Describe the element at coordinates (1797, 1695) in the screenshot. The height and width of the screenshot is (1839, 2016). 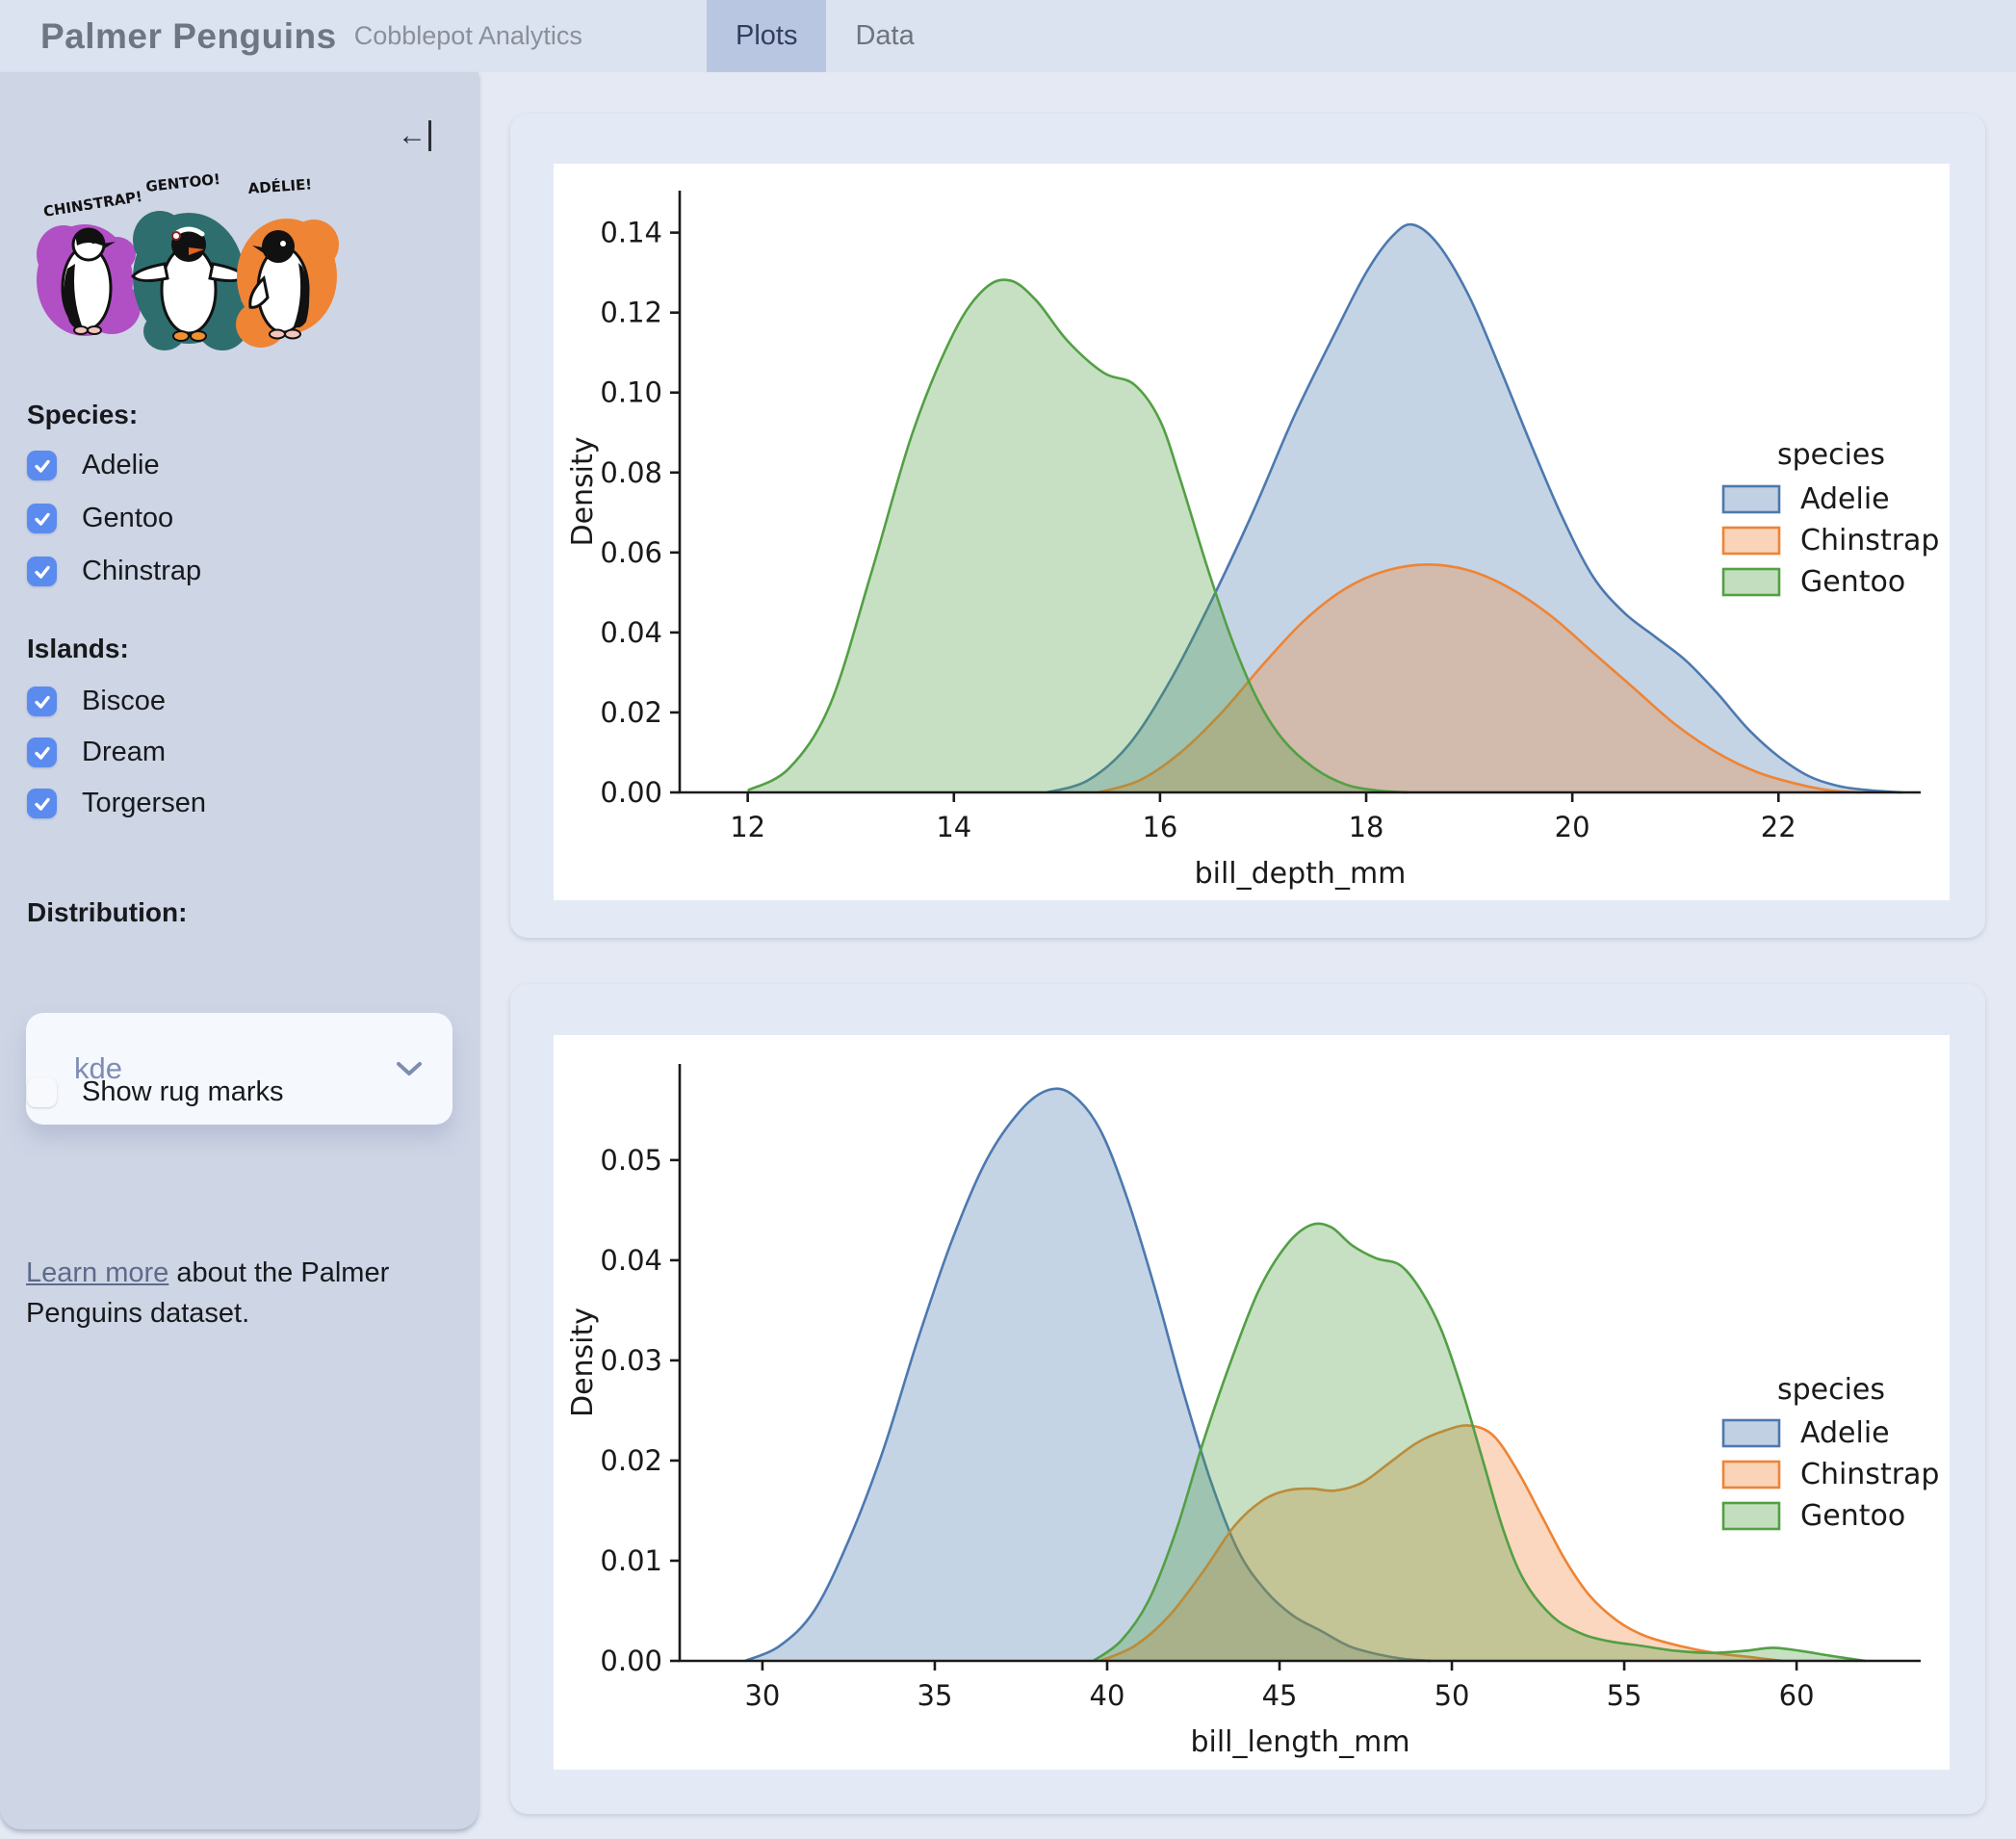
I see `svg-text: 60` at that location.